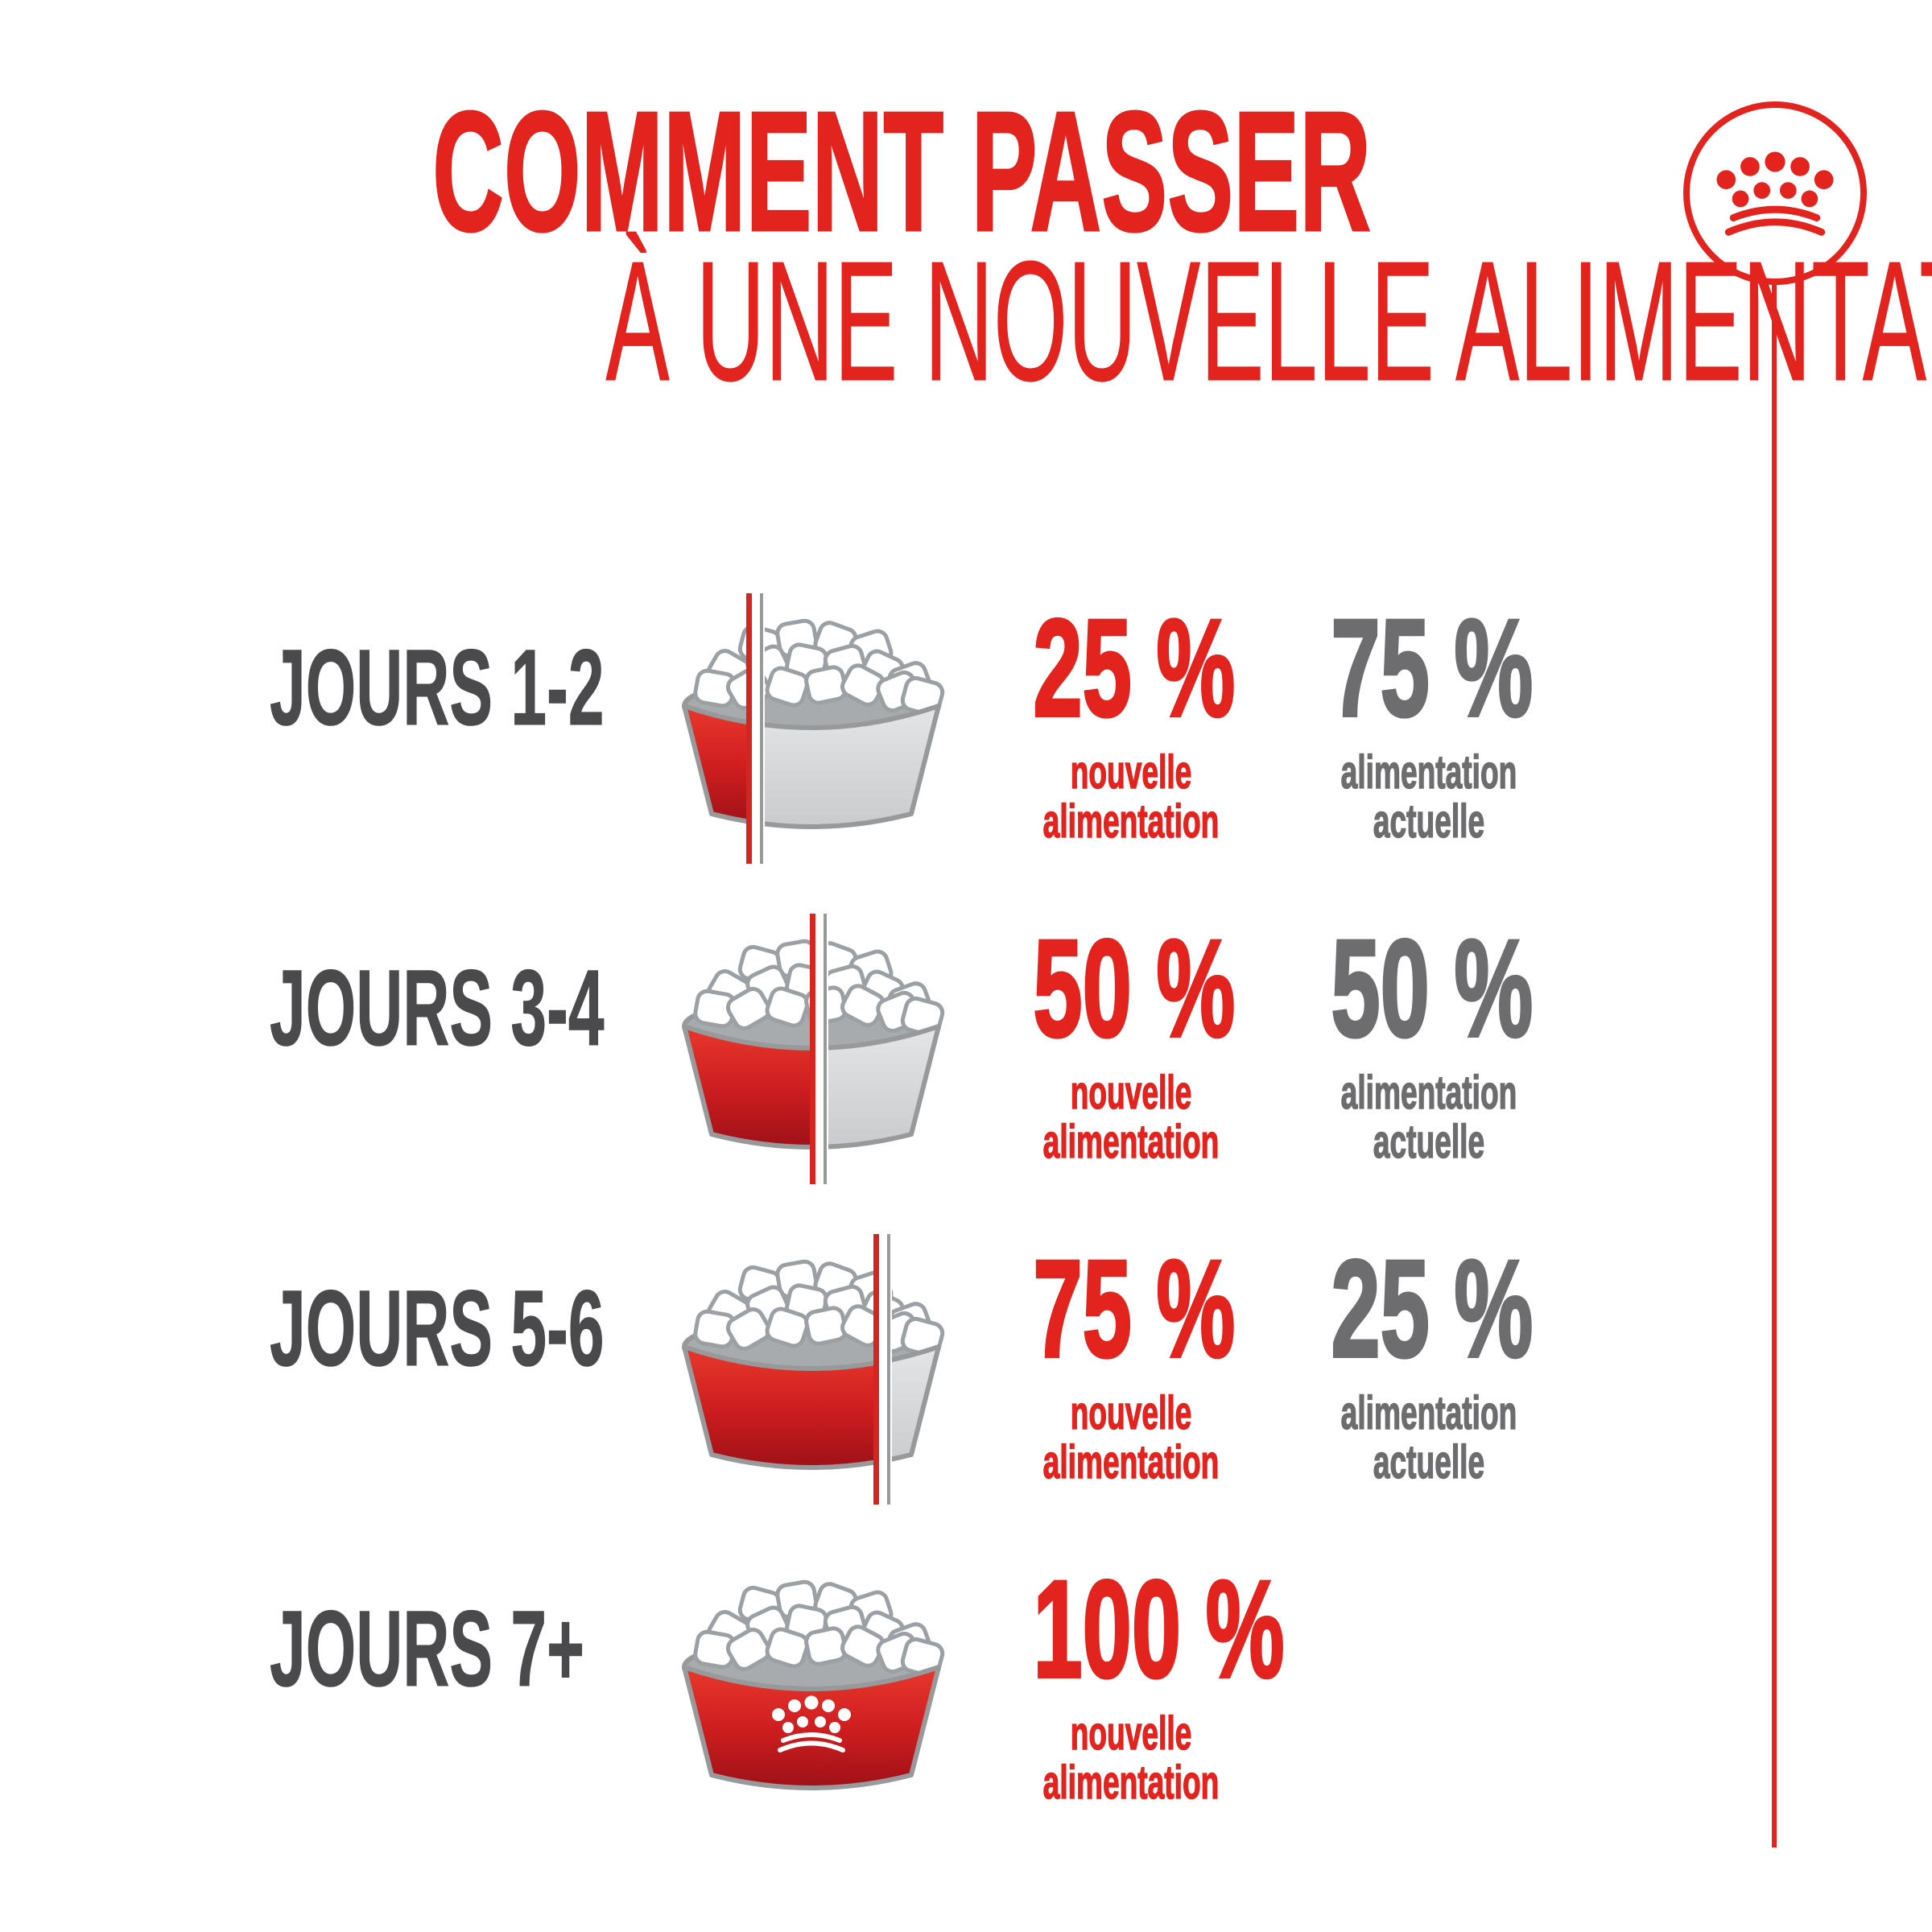 The image size is (1932, 1932). What do you see at coordinates (1159, 1629) in the screenshot?
I see `new-food-percent: 100 %` at bounding box center [1159, 1629].